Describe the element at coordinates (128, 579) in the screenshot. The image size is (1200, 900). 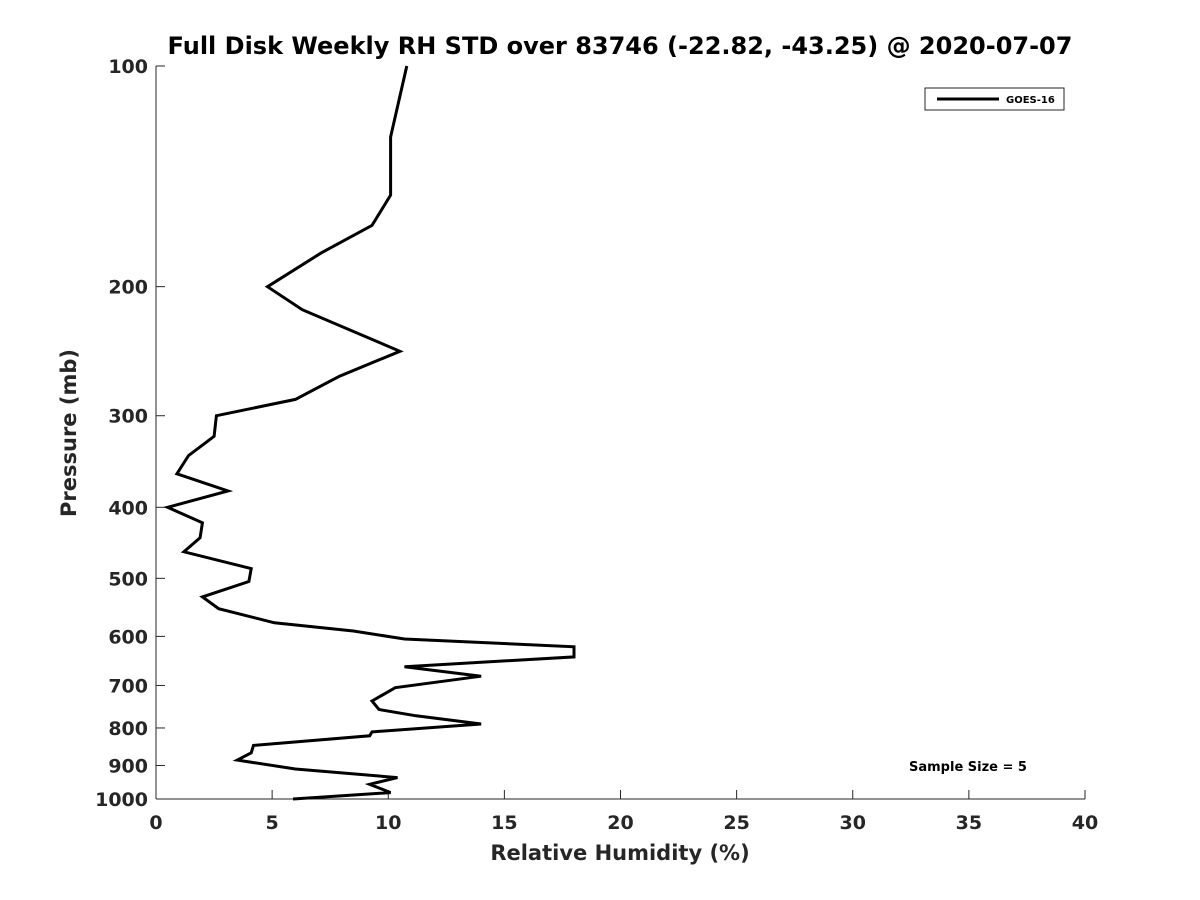
I see `y-tick-label: 500` at that location.